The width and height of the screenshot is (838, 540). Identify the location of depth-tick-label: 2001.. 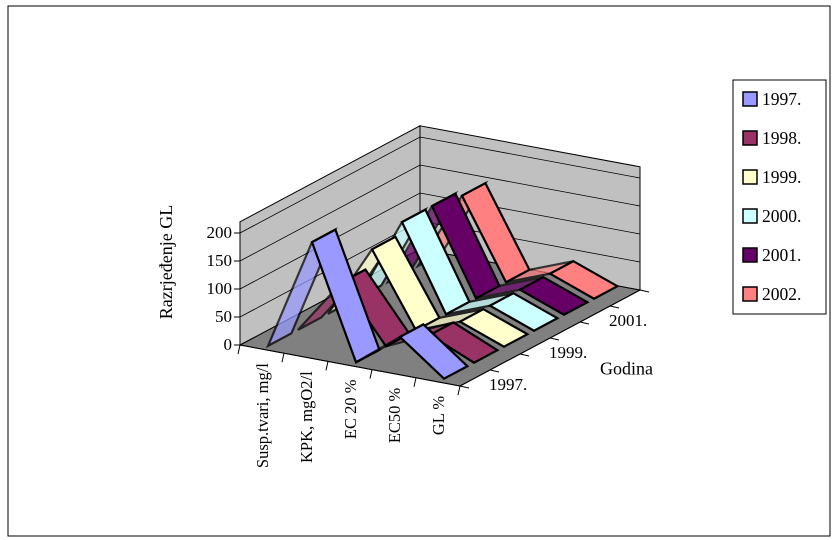
(628, 320).